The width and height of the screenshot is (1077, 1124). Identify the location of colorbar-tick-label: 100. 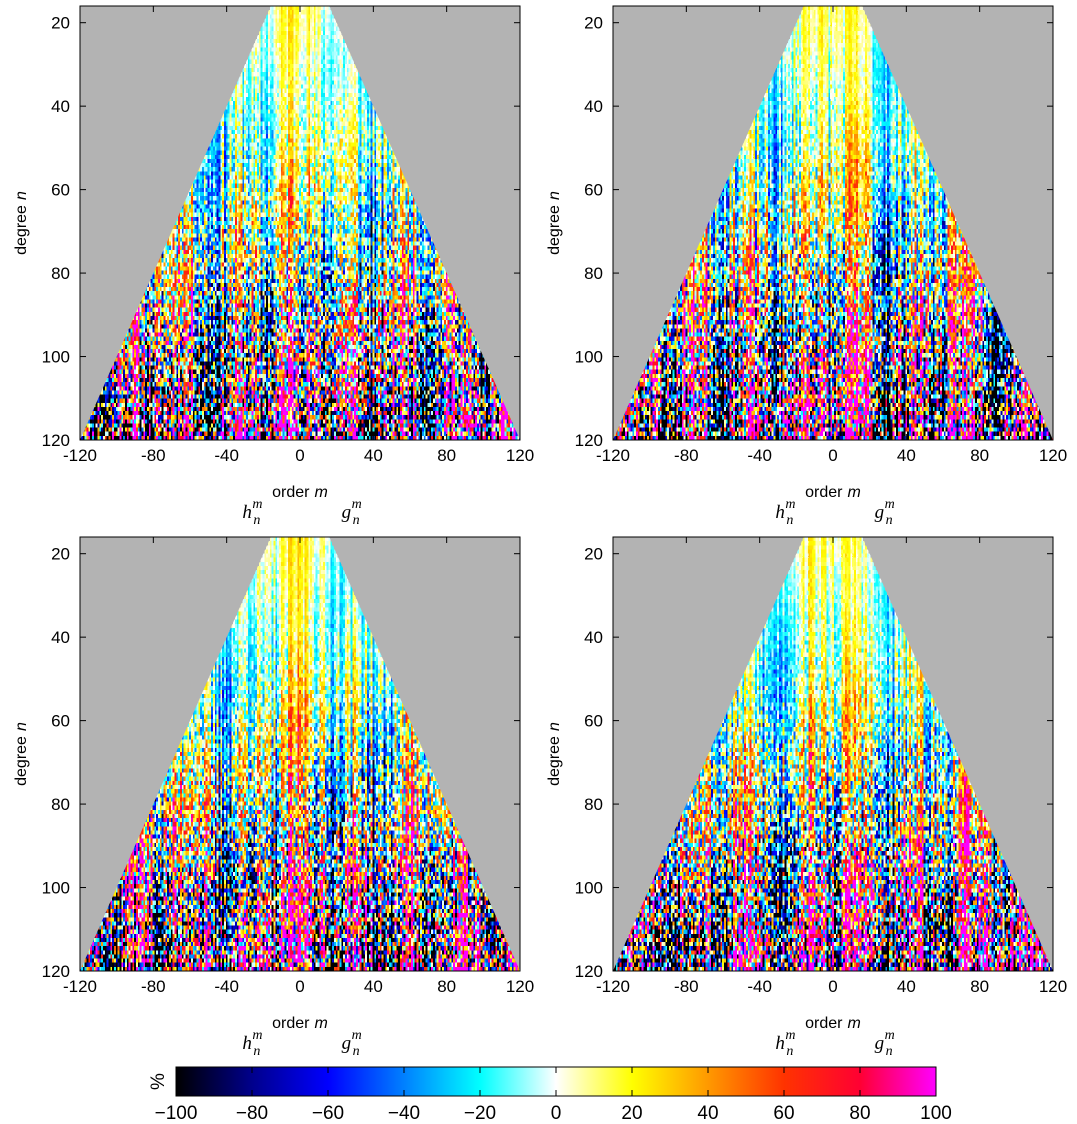
(936, 1113).